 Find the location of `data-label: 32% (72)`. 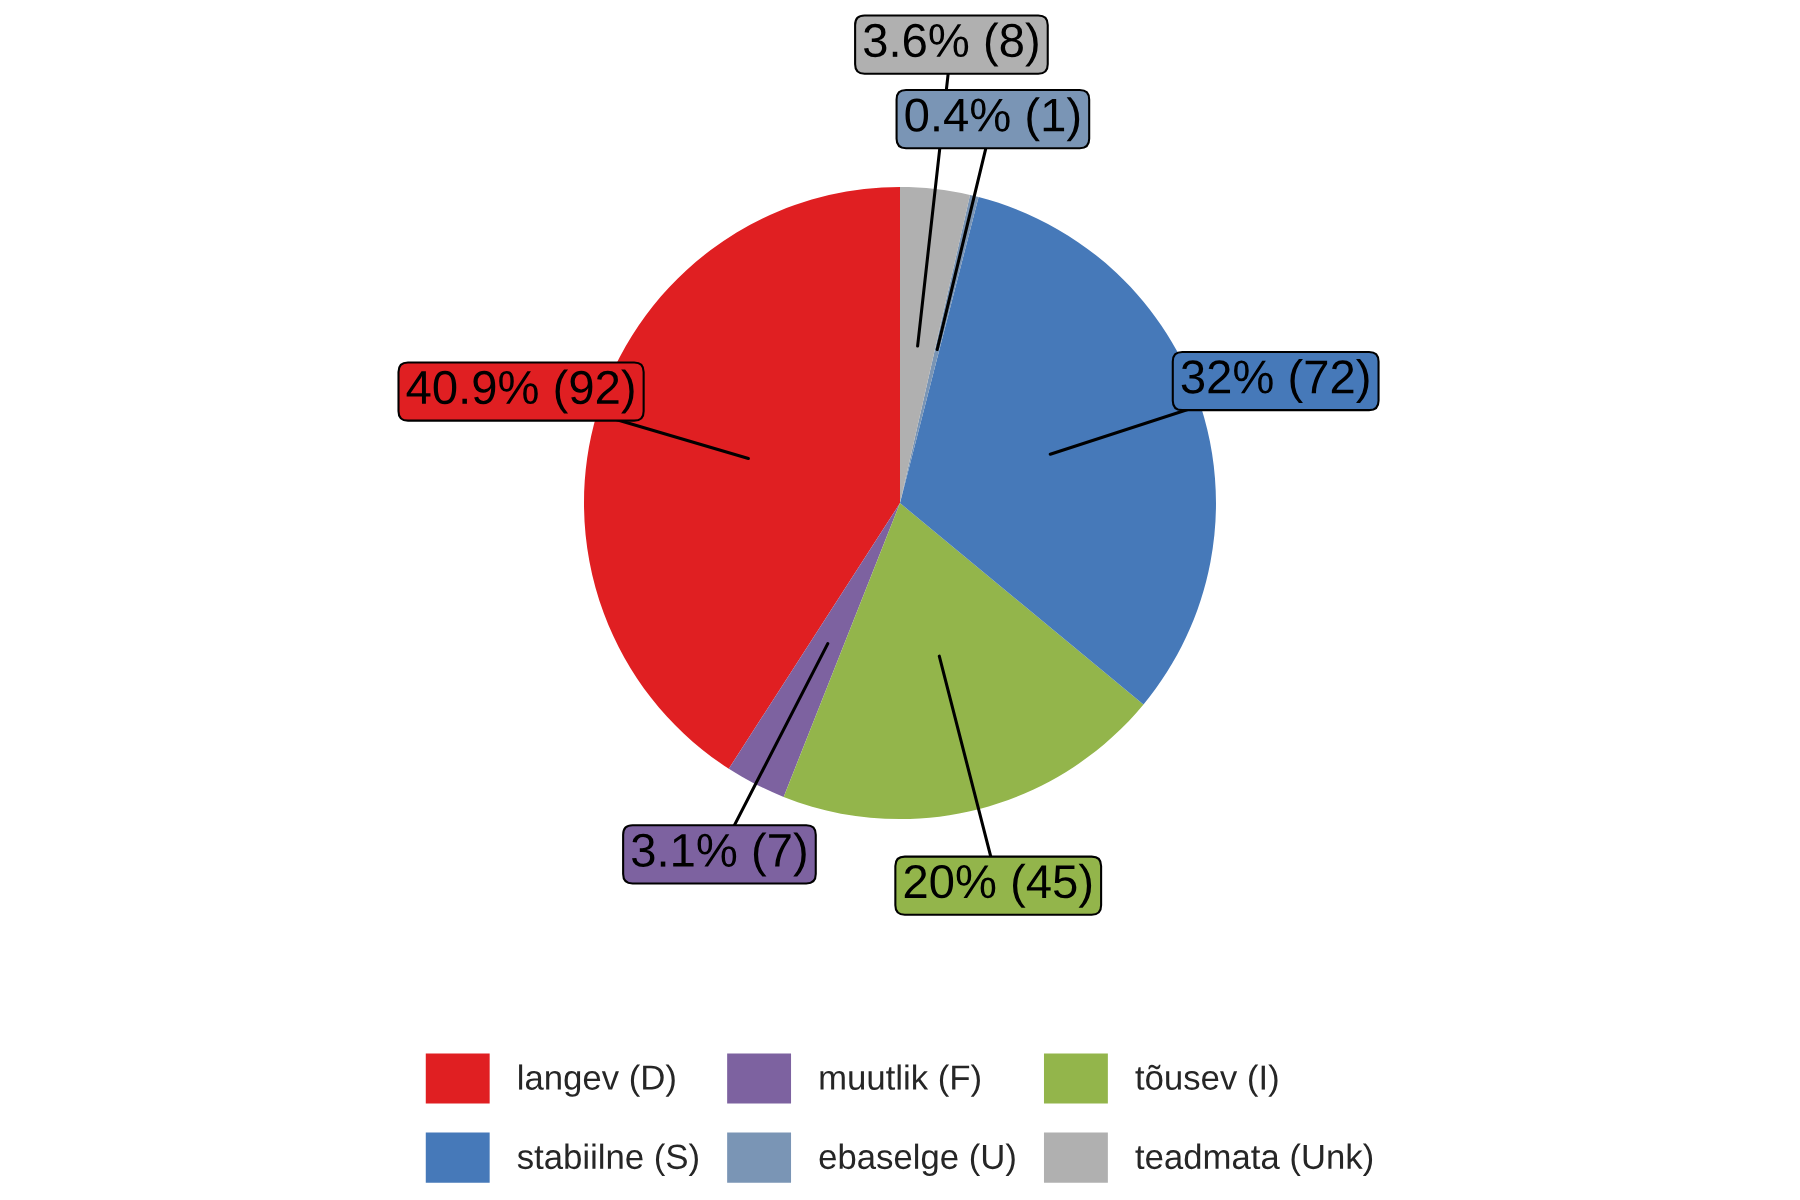

data-label: 32% (72) is located at coordinates (1275, 381).